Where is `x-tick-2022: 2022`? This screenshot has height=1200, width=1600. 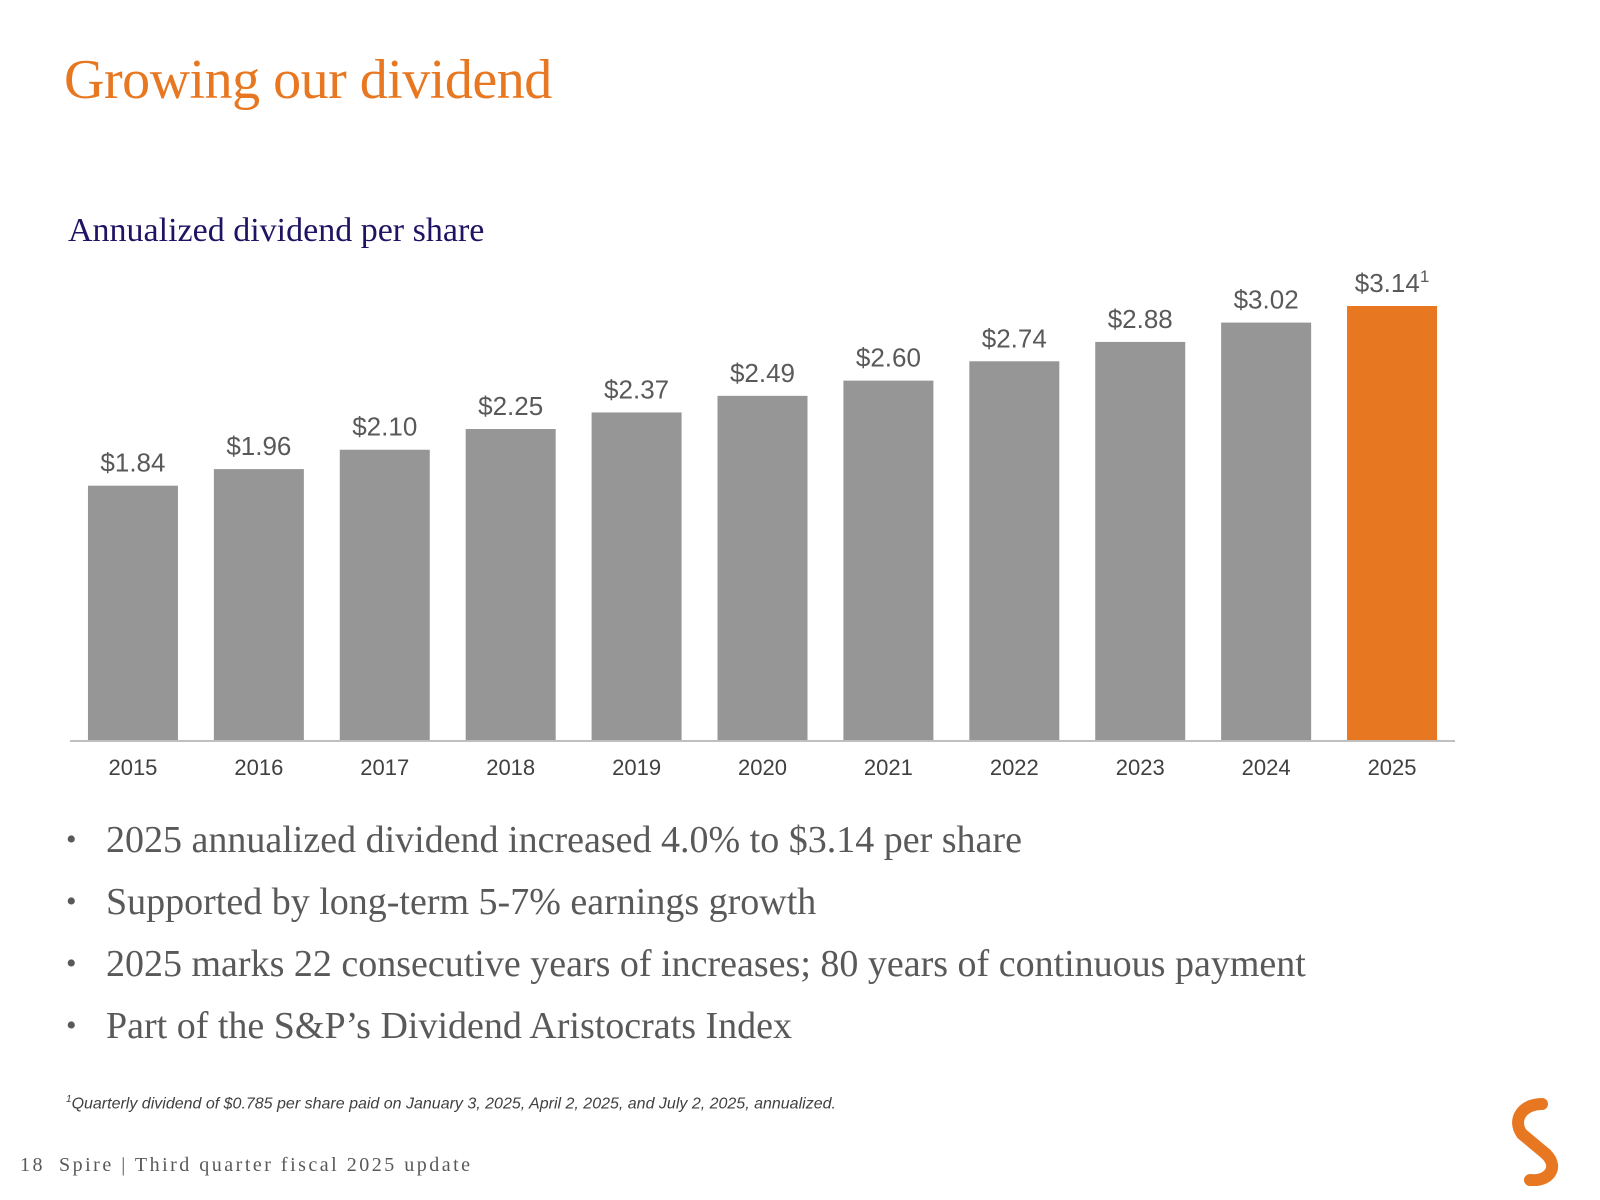
x-tick-2022: 2022 is located at coordinates (1014, 767).